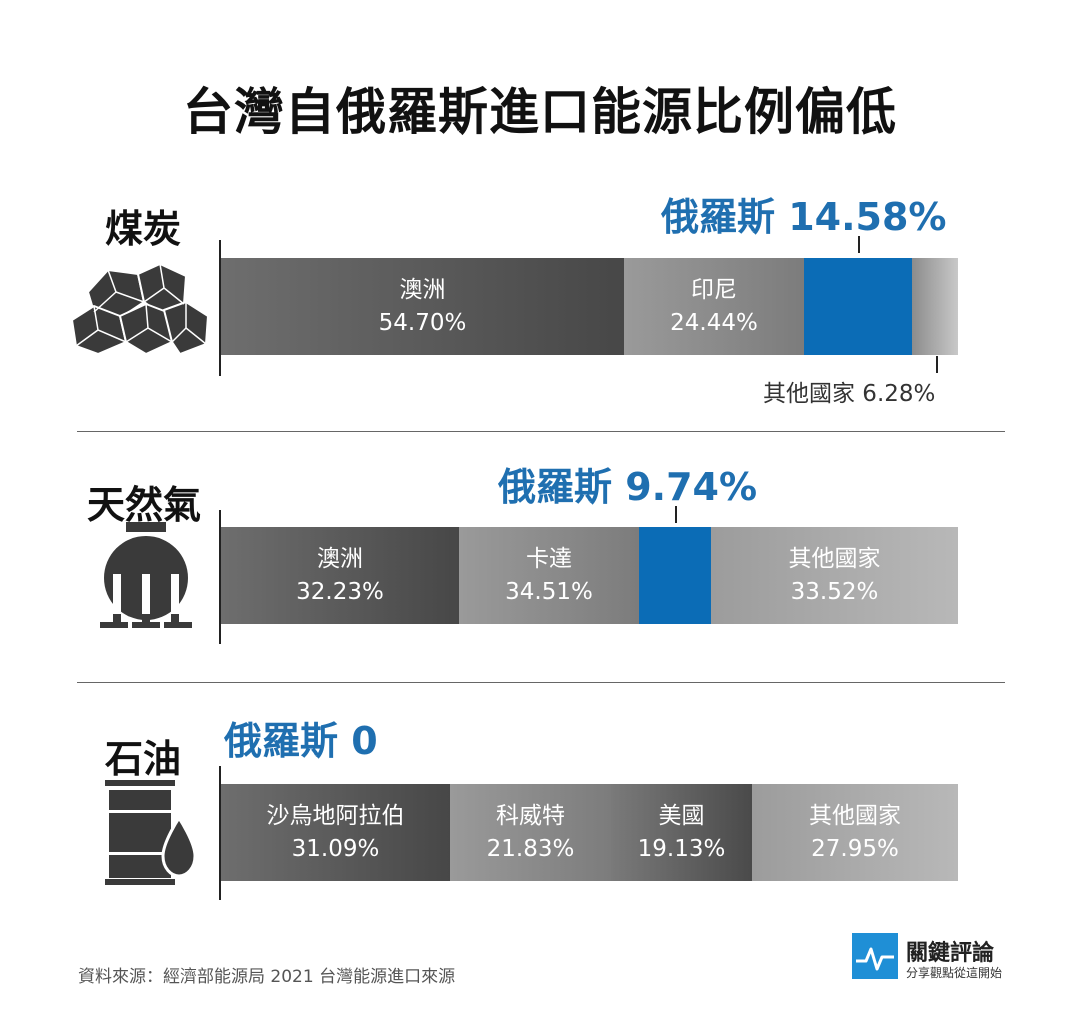  I want to click on oil-bar-usa-name: 美國, so click(681, 816).